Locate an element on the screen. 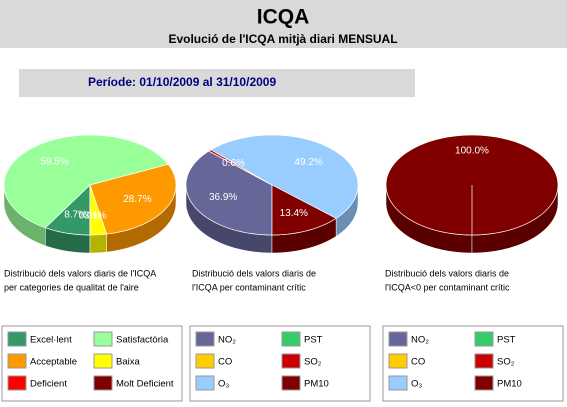 This screenshot has height=407, width=567. caption: l'ICQA<0 per contaminant crític is located at coordinates (447, 287).